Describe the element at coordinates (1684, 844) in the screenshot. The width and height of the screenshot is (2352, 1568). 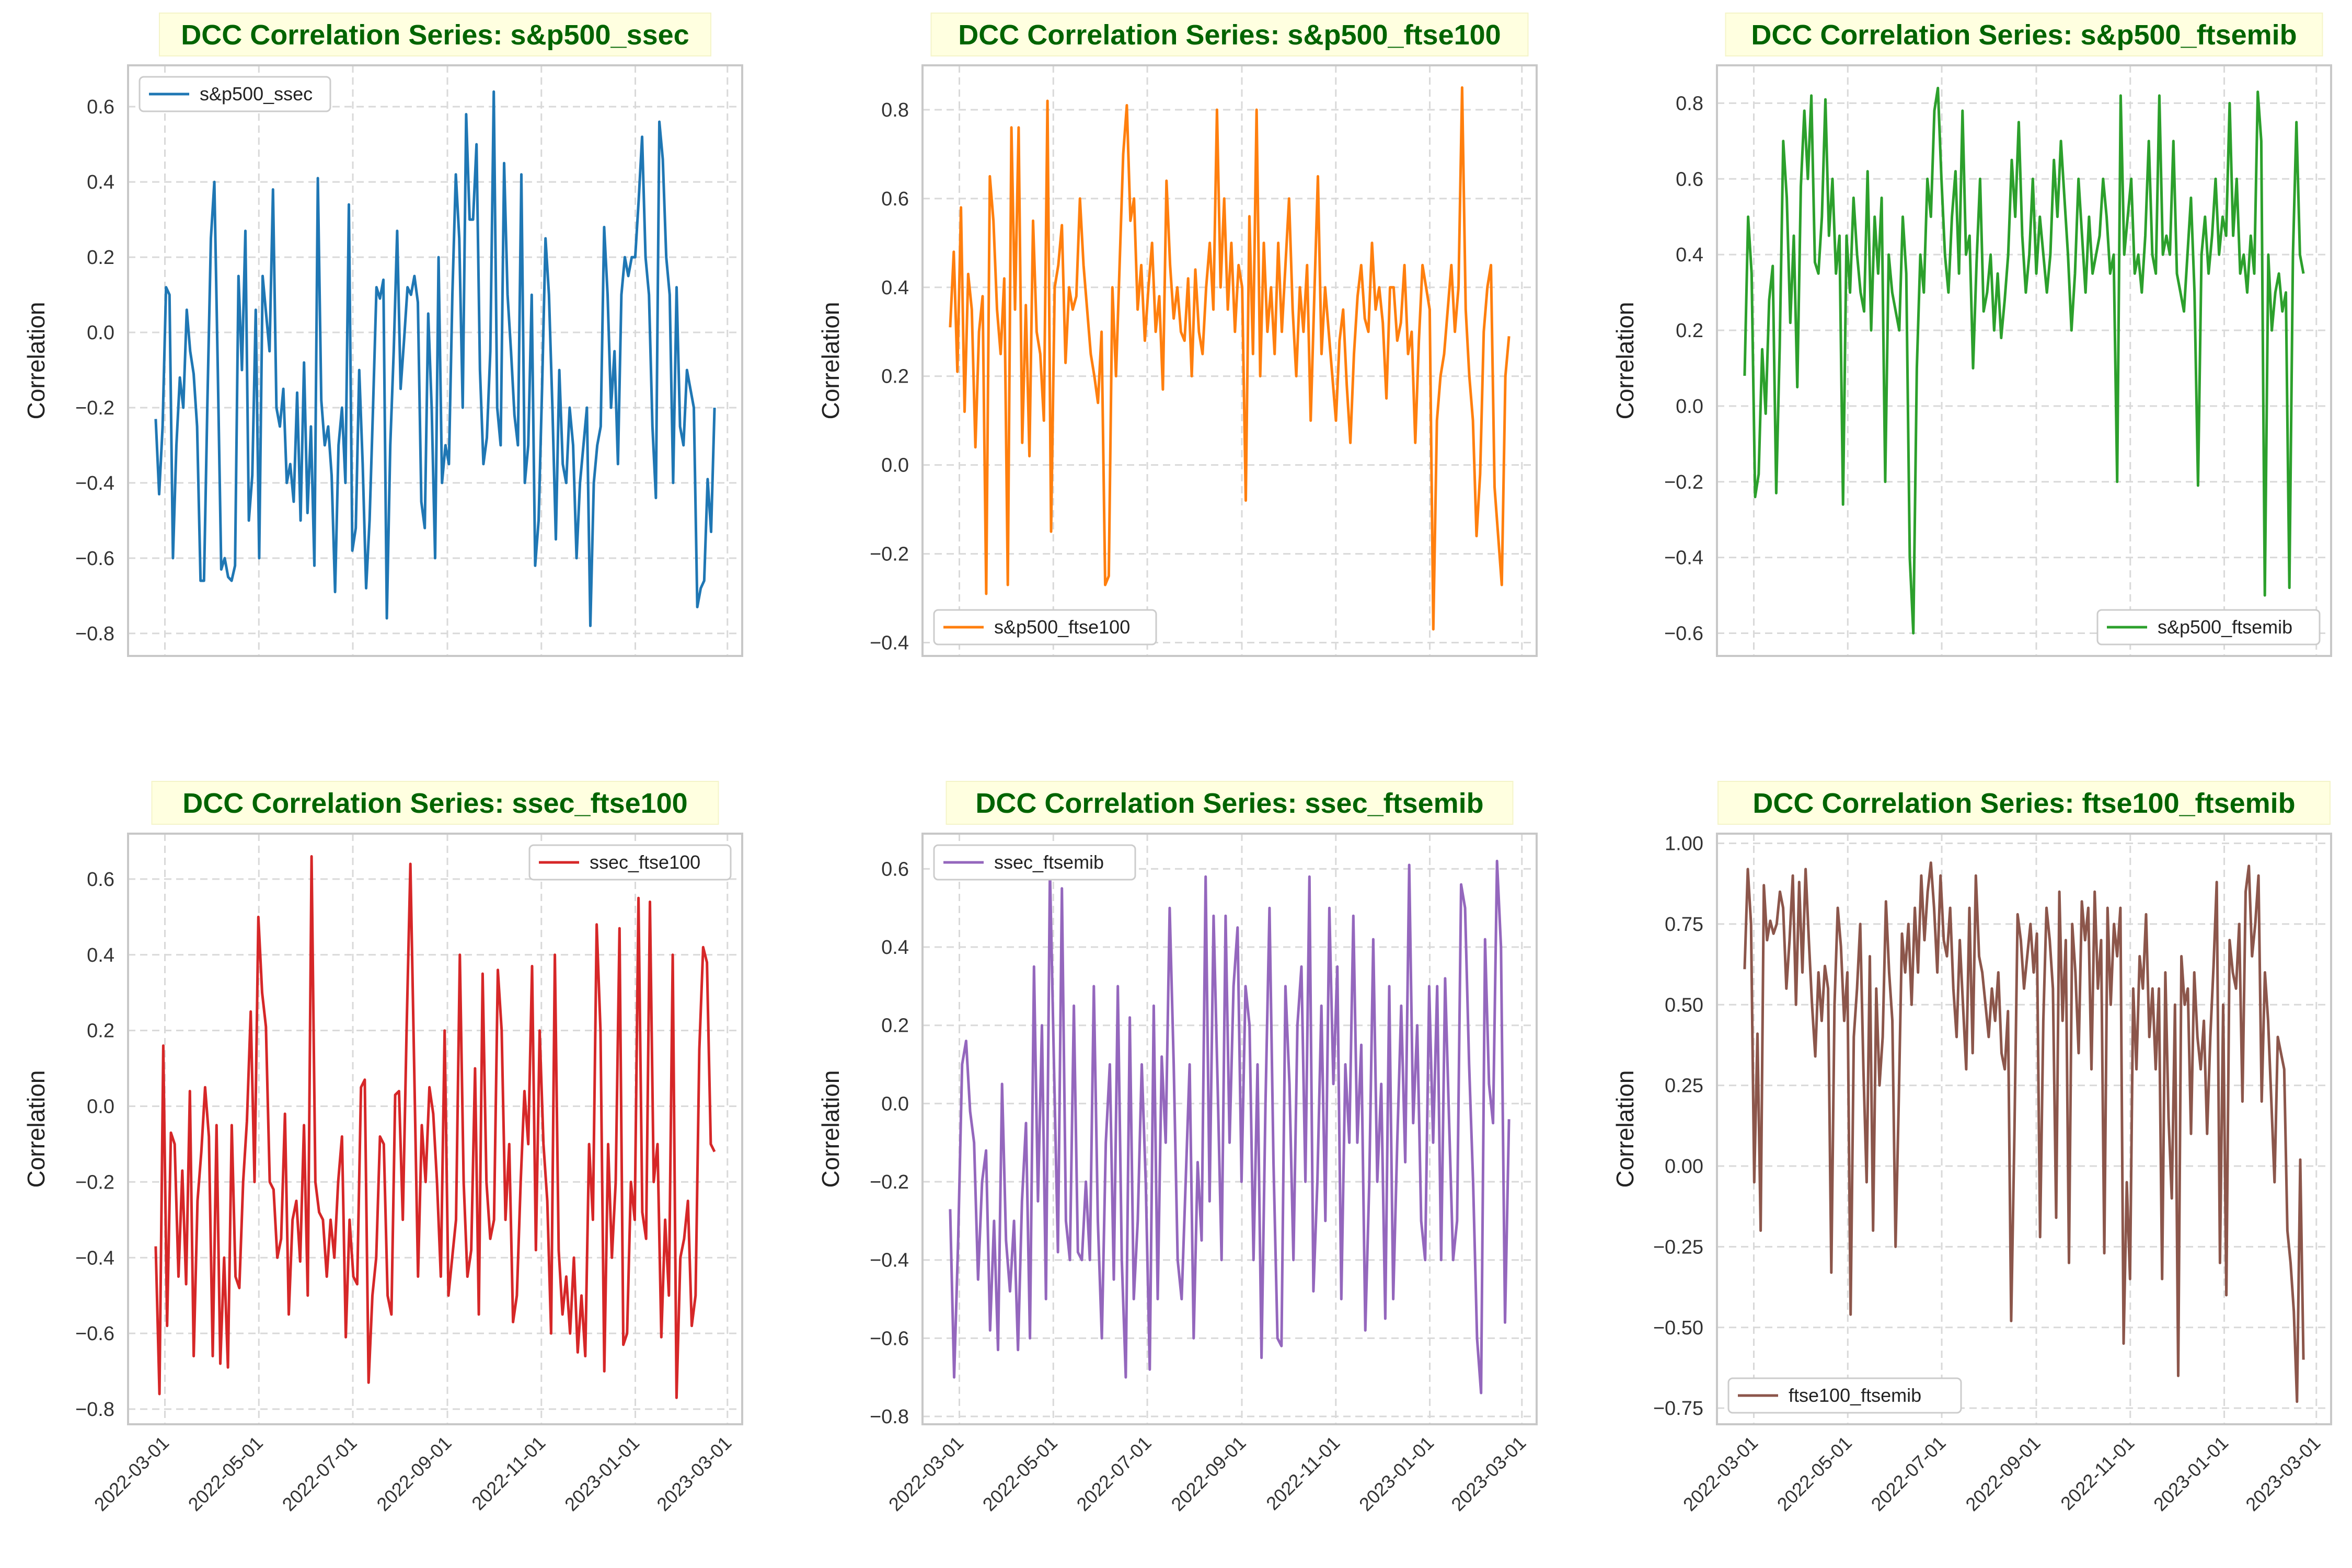
I see `y-tick-label: 1.00` at that location.